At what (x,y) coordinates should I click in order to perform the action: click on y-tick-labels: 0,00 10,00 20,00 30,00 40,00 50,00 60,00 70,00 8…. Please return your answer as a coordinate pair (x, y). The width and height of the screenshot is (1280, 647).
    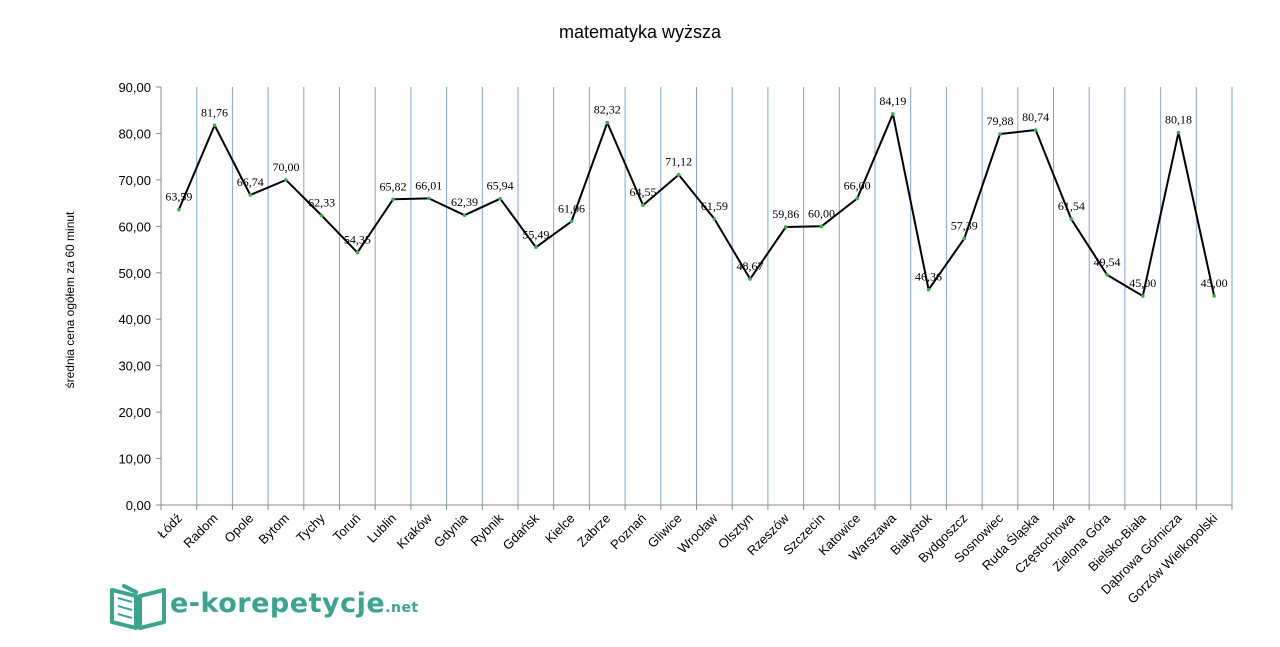
    Looking at the image, I should click on (134, 296).